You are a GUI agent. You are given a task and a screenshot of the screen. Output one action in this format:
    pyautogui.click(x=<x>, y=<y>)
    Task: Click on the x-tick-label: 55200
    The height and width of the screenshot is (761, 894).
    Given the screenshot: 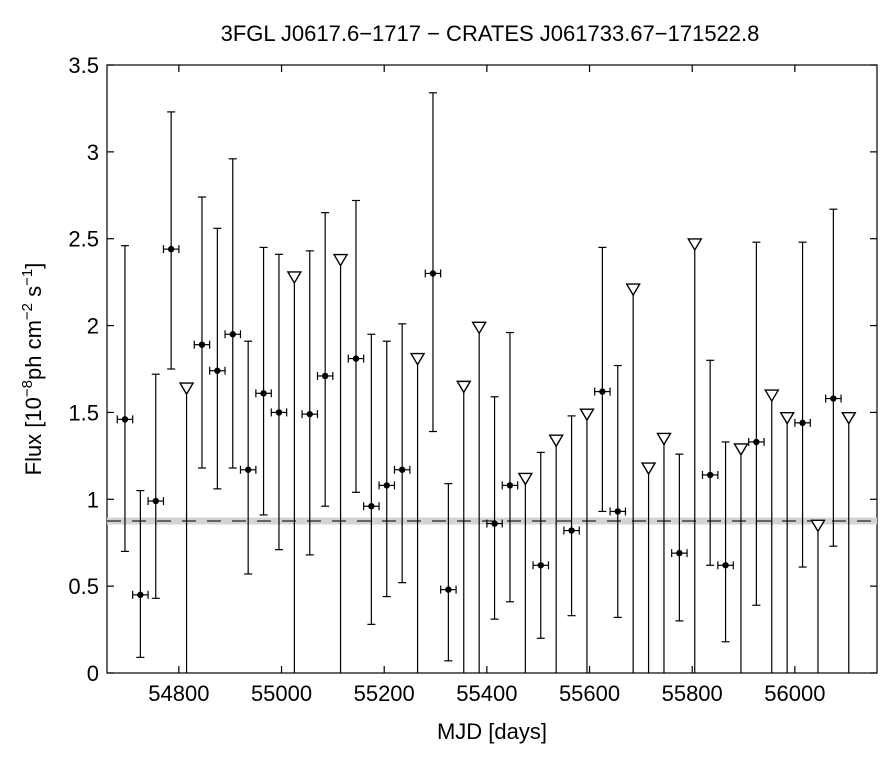 What is the action you would take?
    pyautogui.click(x=384, y=693)
    